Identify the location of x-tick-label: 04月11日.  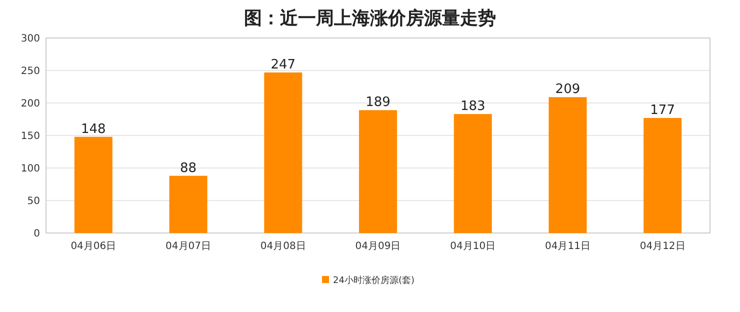
(567, 246).